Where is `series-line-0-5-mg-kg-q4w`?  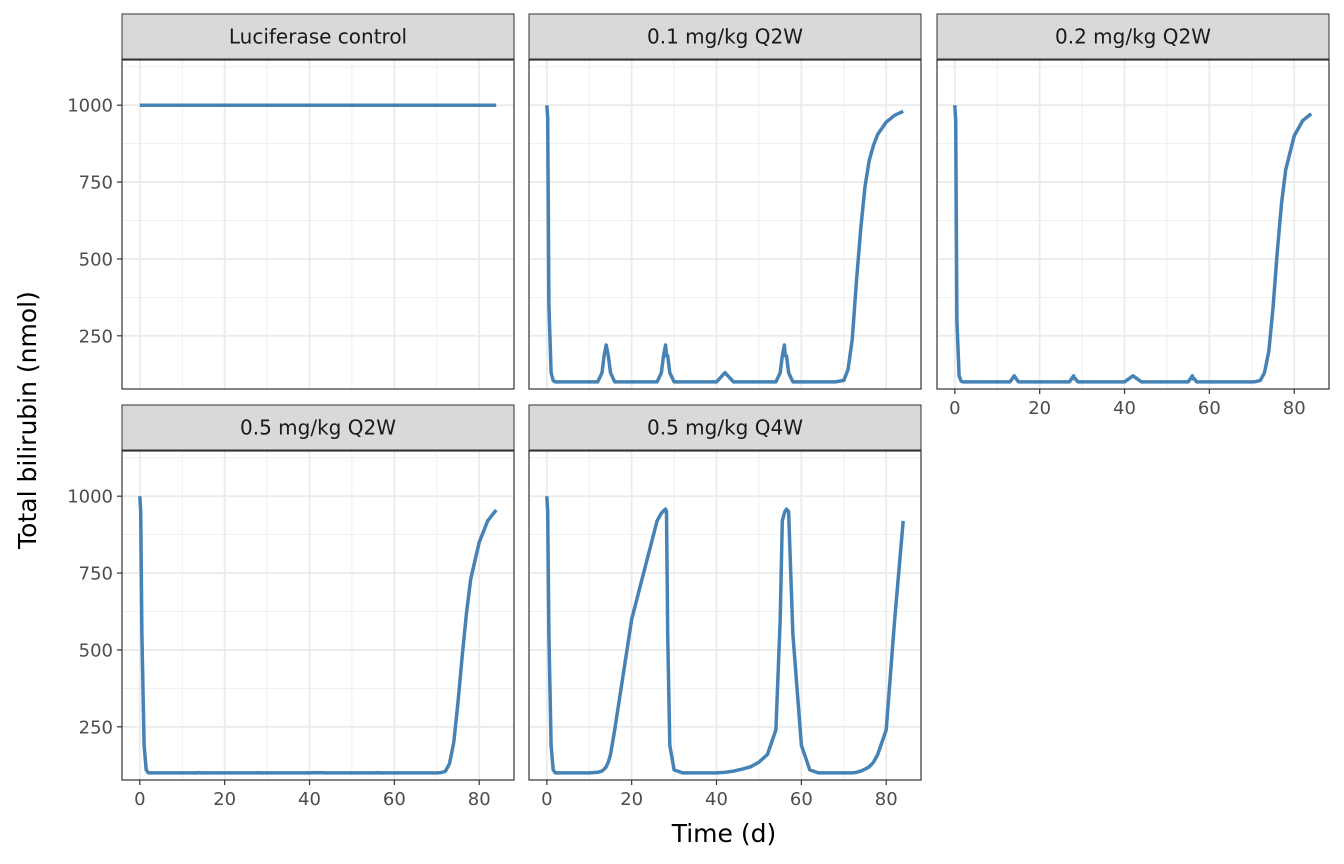 series-line-0-5-mg-kg-q4w is located at coordinates (725, 635).